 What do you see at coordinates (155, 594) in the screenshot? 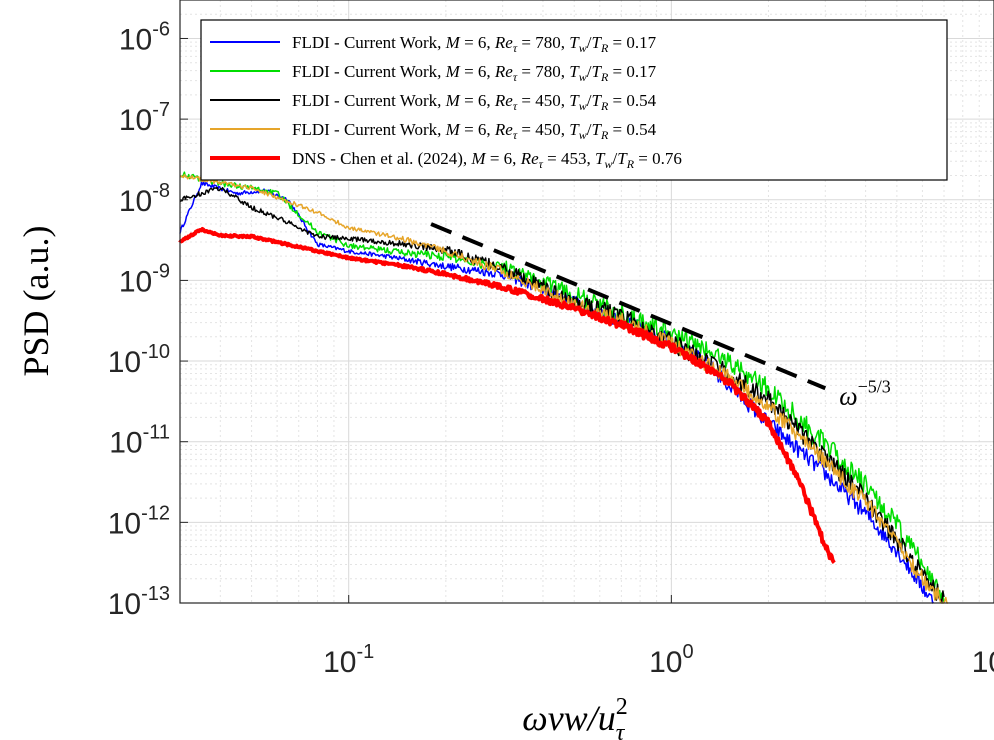
I see `y-tick-exponent: -13` at bounding box center [155, 594].